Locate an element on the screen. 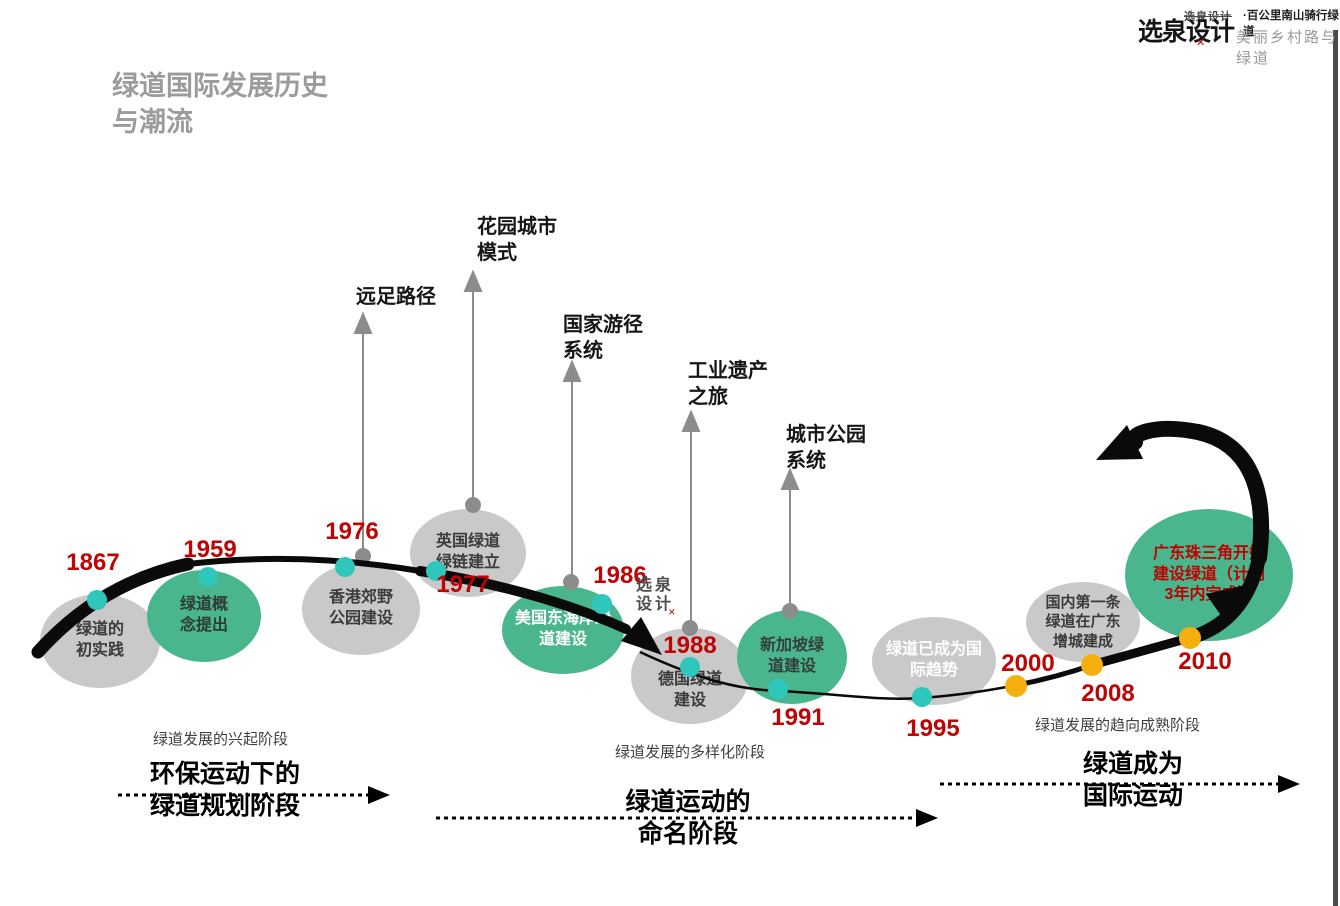 Image resolution: width=1340 pixels, height=906 pixels. trend-text: 国家游径 is located at coordinates (603, 325).